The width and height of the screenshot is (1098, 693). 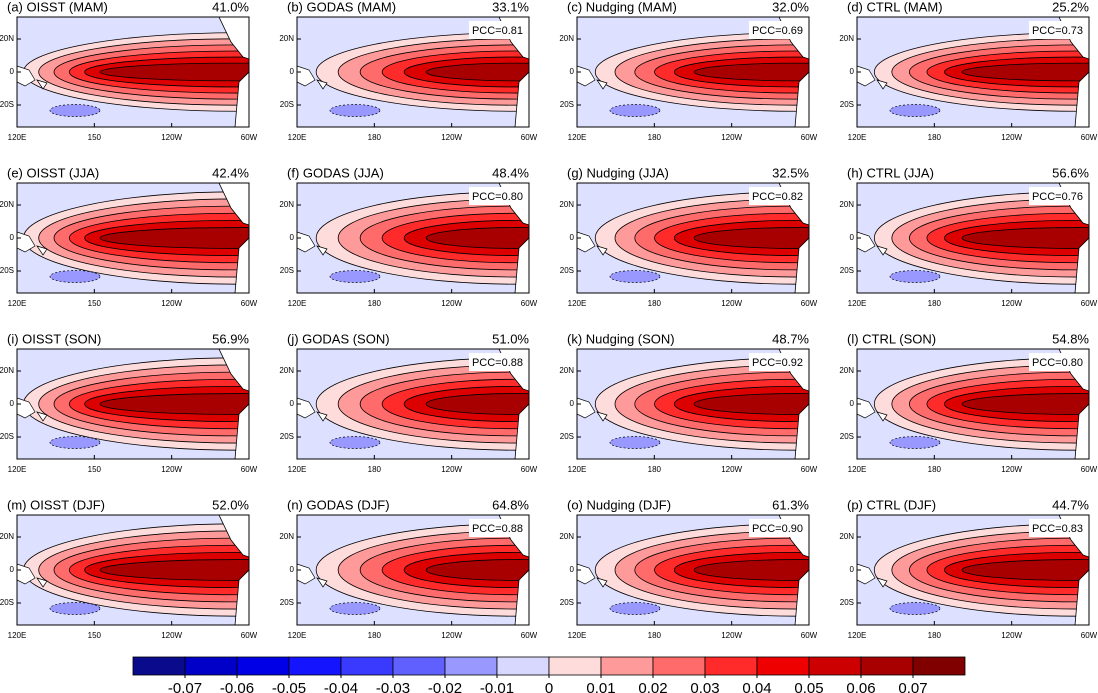 I want to click on colorbar-label: 0.02, so click(x=652, y=686).